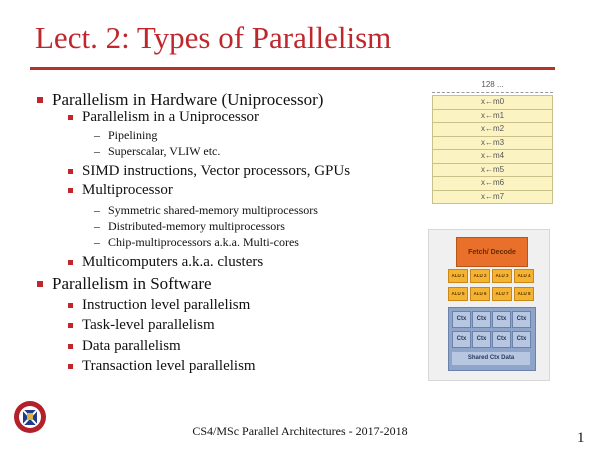 The image size is (600, 450). What do you see at coordinates (458, 294) in the screenshot?
I see `alu-block: ALU 5` at bounding box center [458, 294].